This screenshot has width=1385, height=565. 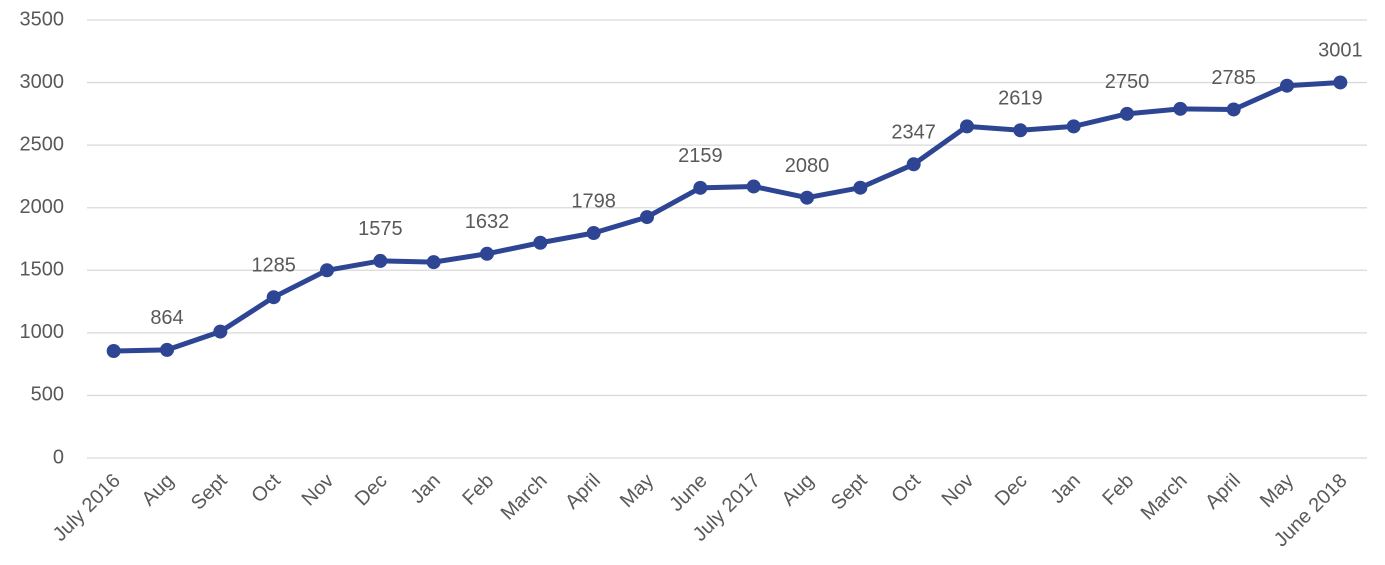 I want to click on x-tick-label: July 2016, so click(x=87, y=508).